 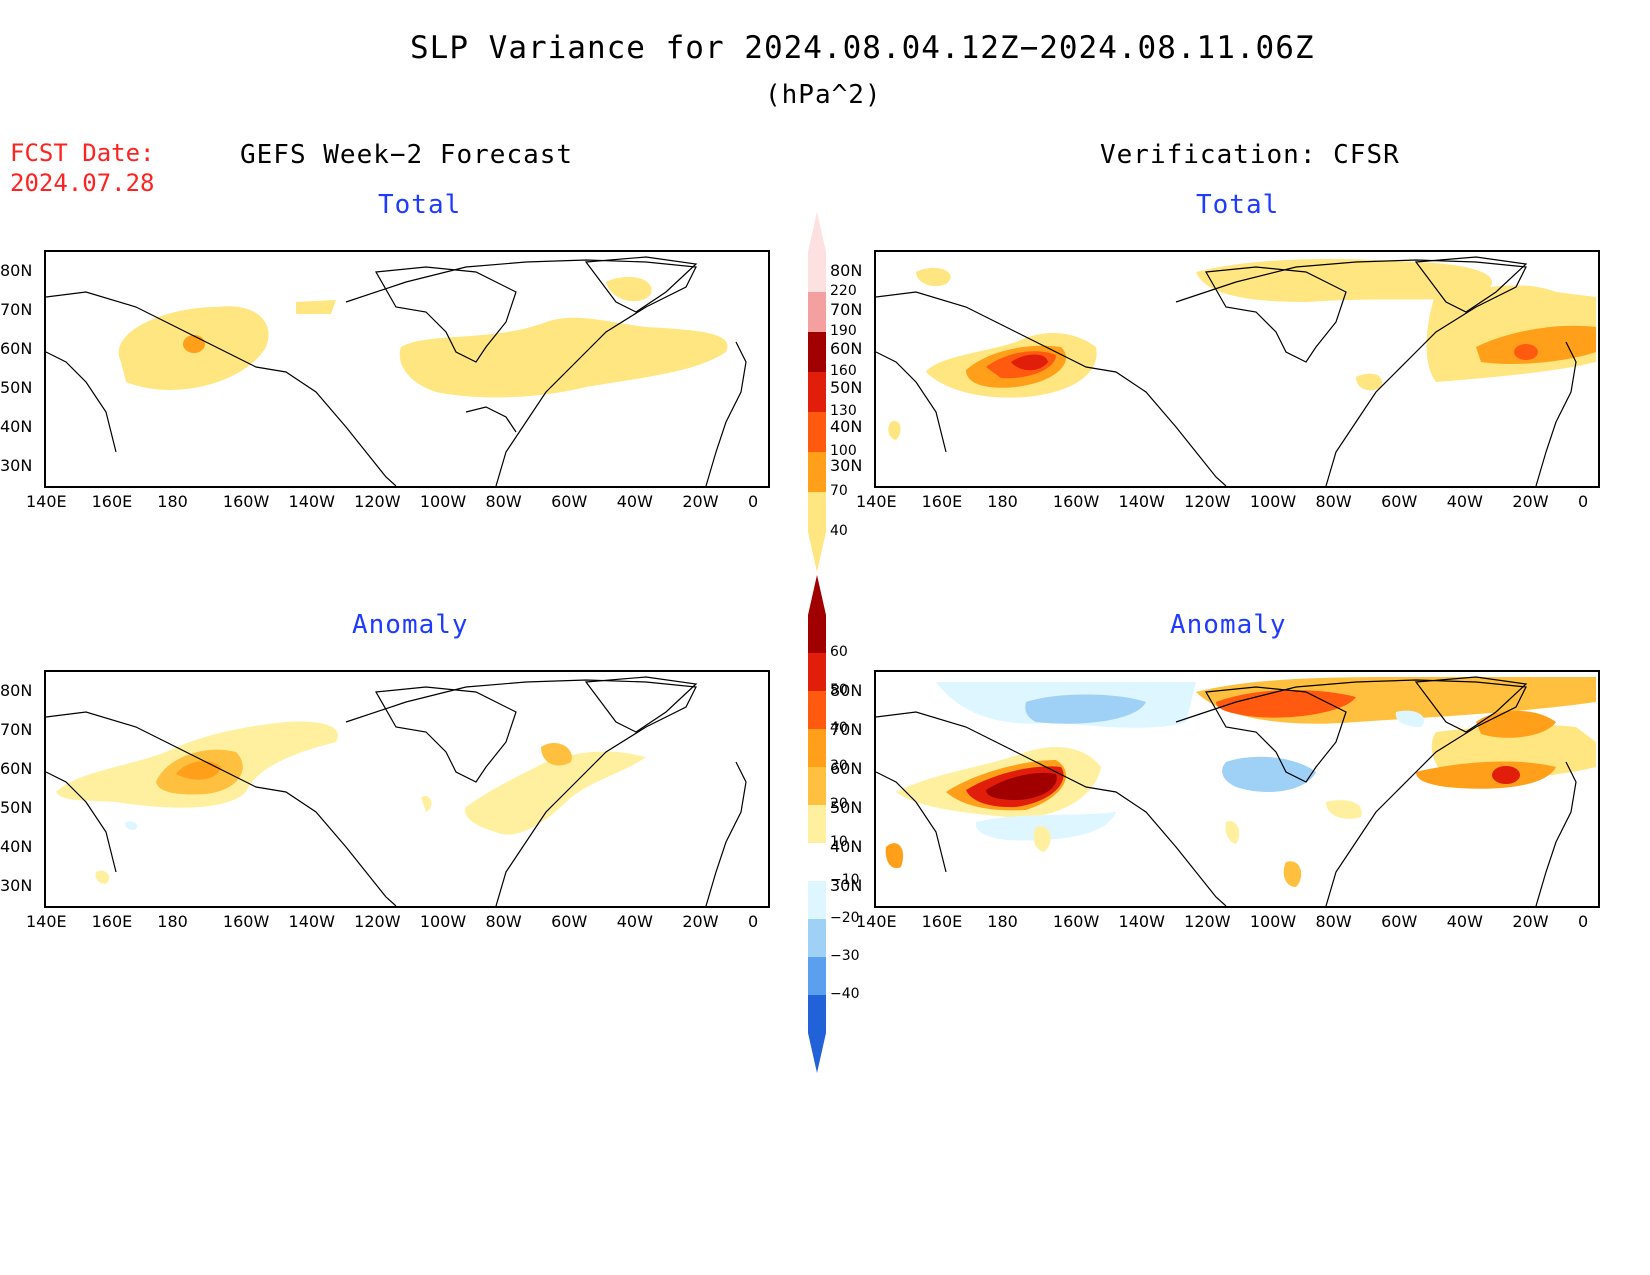 I want to click on cb-total-label-0: 220, so click(x=843, y=291).